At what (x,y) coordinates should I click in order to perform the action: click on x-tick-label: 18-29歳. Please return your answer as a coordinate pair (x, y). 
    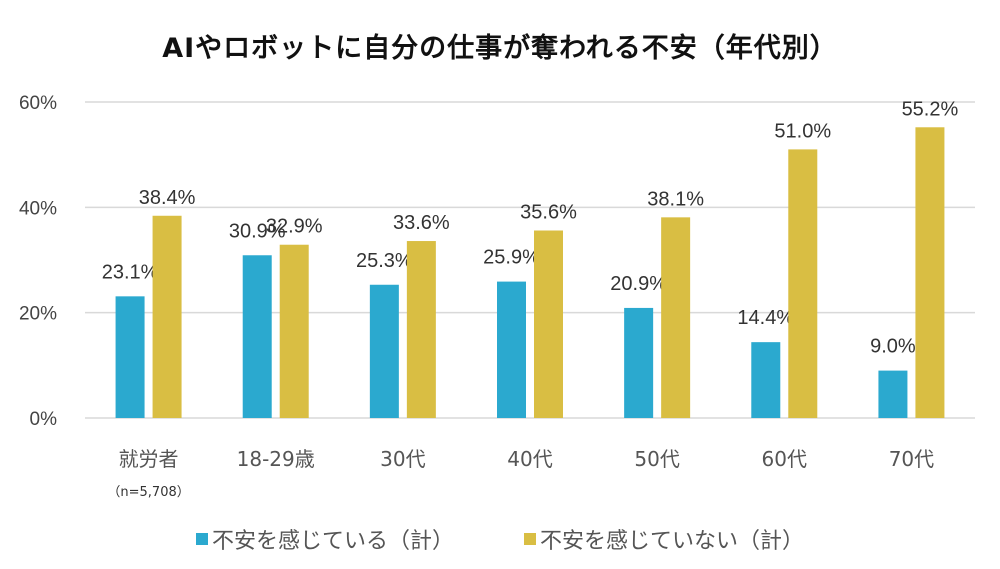
    Looking at the image, I should click on (276, 459).